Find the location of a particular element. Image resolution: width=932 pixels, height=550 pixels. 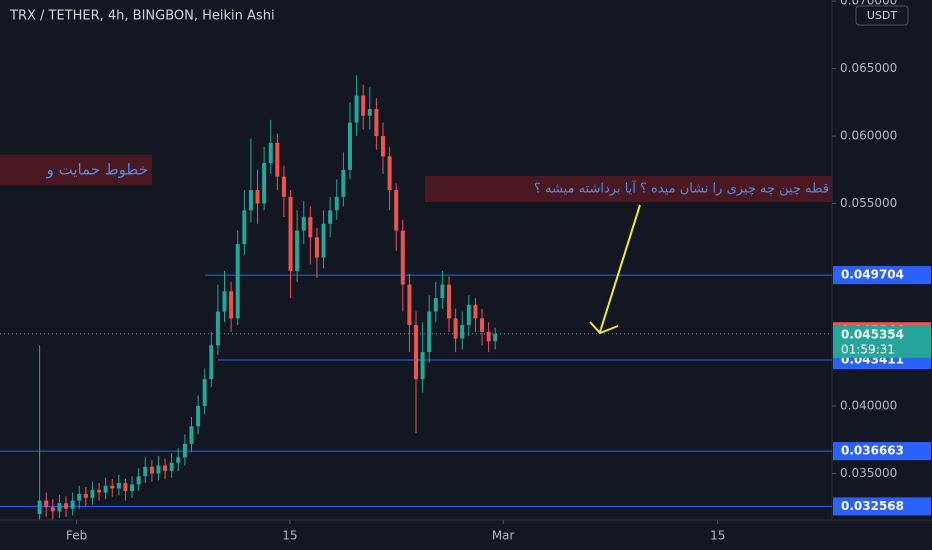

current-price-label: 0.045354 is located at coordinates (872, 334).